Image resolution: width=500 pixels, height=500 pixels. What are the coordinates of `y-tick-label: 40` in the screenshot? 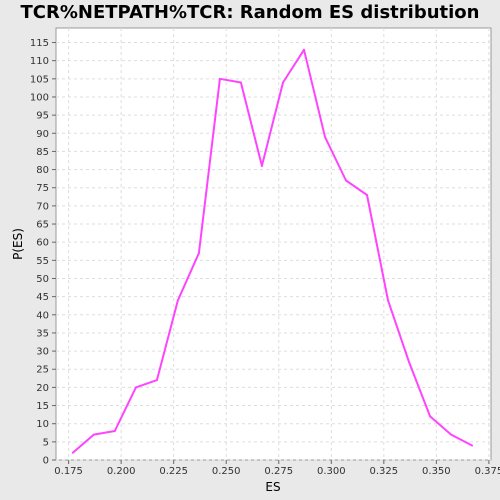 It's located at (42, 315).